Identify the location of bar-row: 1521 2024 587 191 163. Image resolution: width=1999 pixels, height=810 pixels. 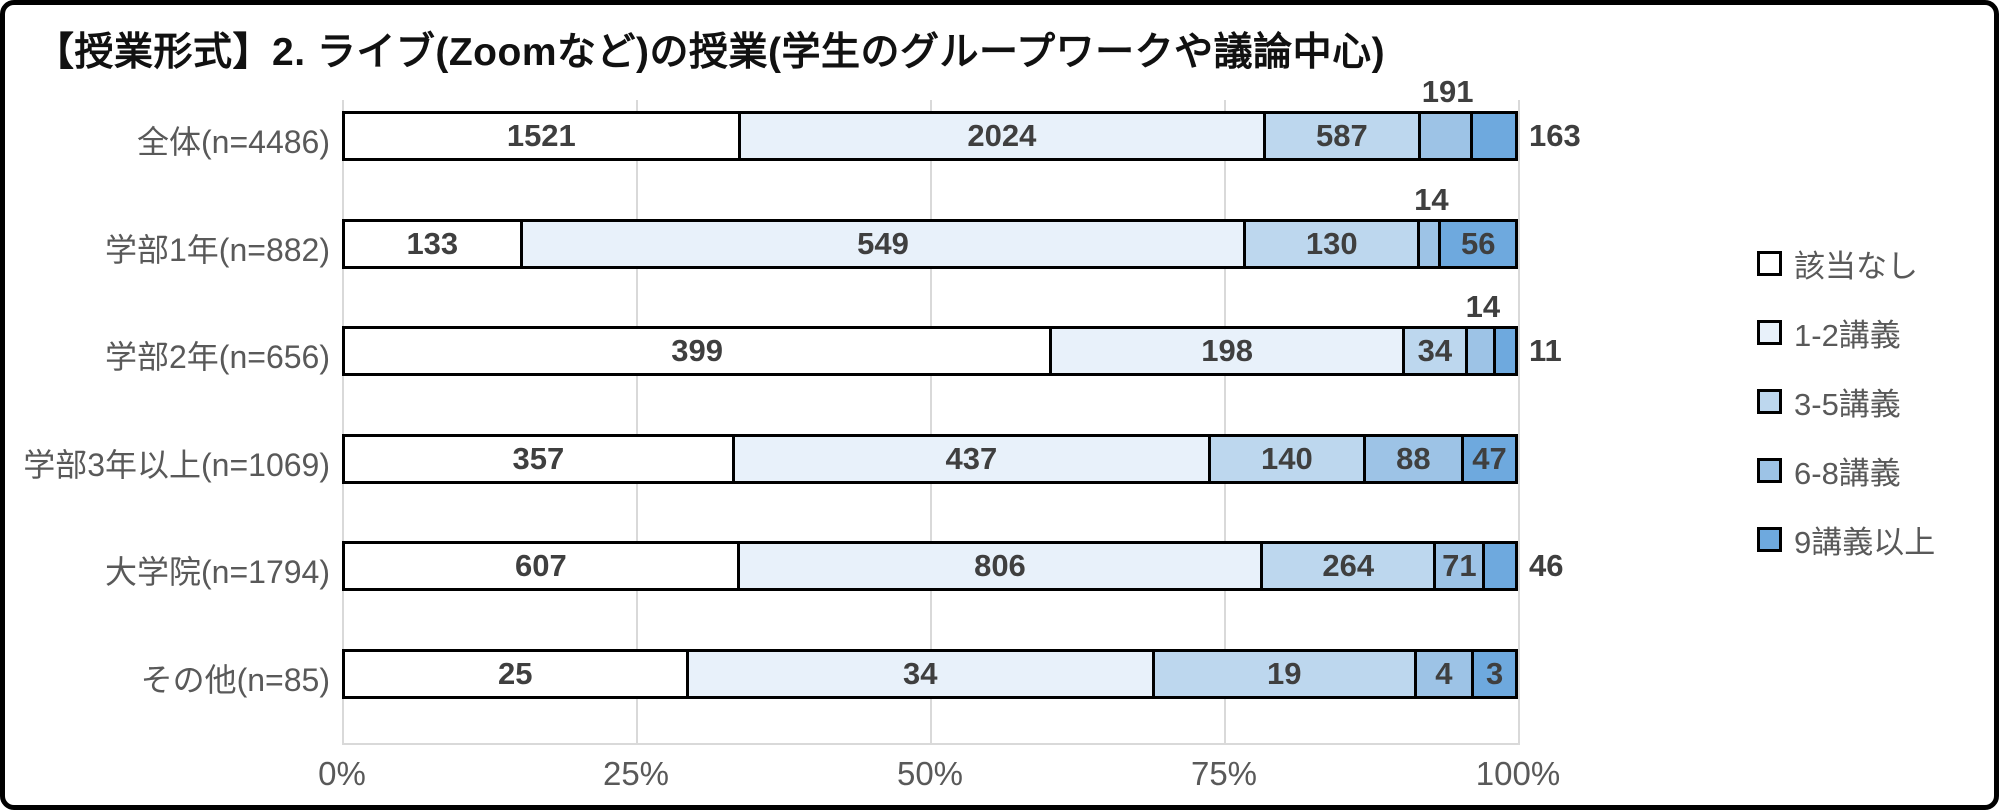
(961, 117).